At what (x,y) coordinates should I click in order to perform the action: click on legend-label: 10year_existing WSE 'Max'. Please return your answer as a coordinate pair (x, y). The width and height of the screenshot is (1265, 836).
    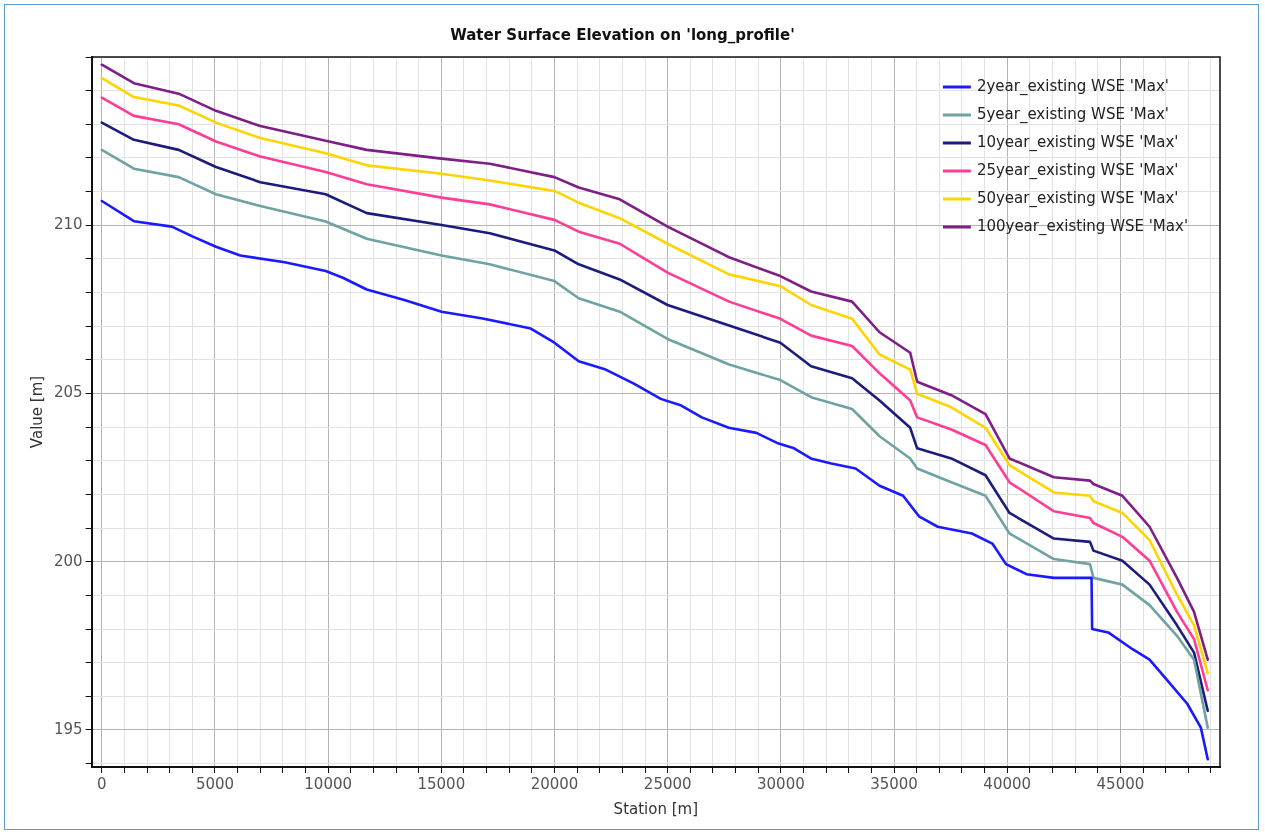
    Looking at the image, I should click on (1077, 142).